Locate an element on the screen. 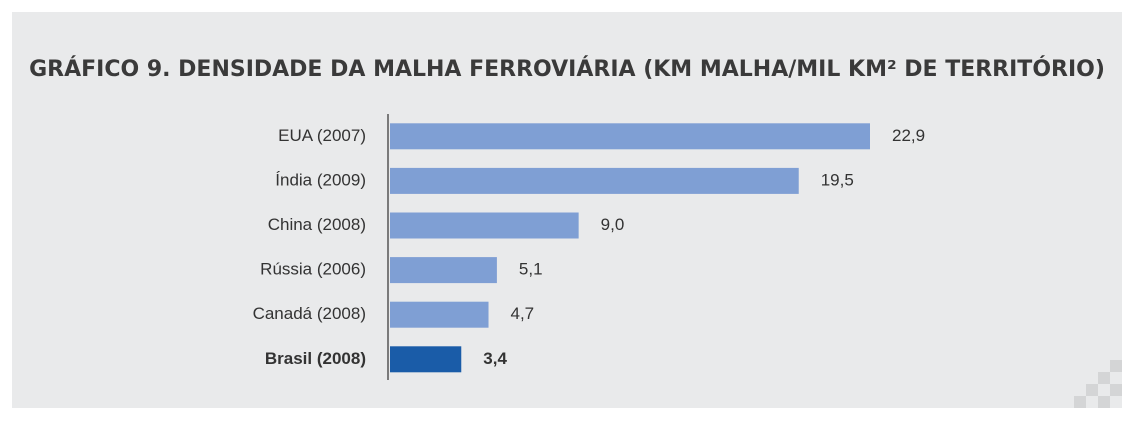  data-label: 3,4 is located at coordinates (495, 358).